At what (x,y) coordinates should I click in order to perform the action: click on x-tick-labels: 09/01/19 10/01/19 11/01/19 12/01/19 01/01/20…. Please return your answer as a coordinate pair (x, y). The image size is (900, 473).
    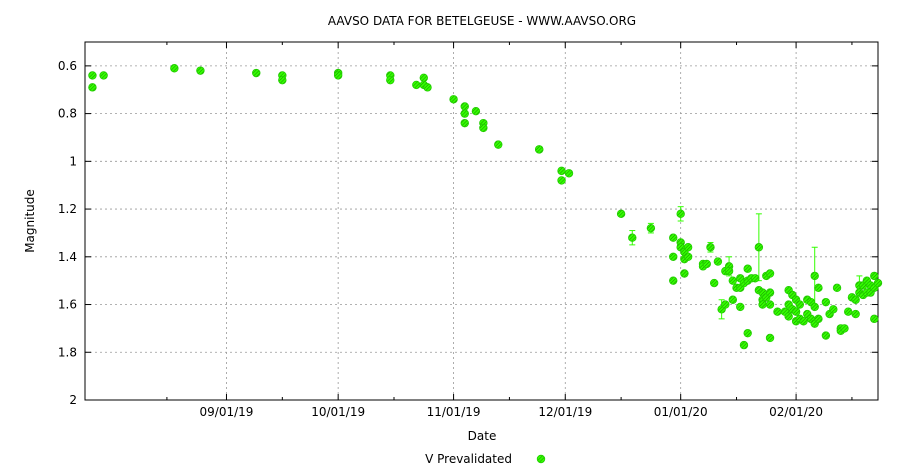
    Looking at the image, I should click on (512, 412).